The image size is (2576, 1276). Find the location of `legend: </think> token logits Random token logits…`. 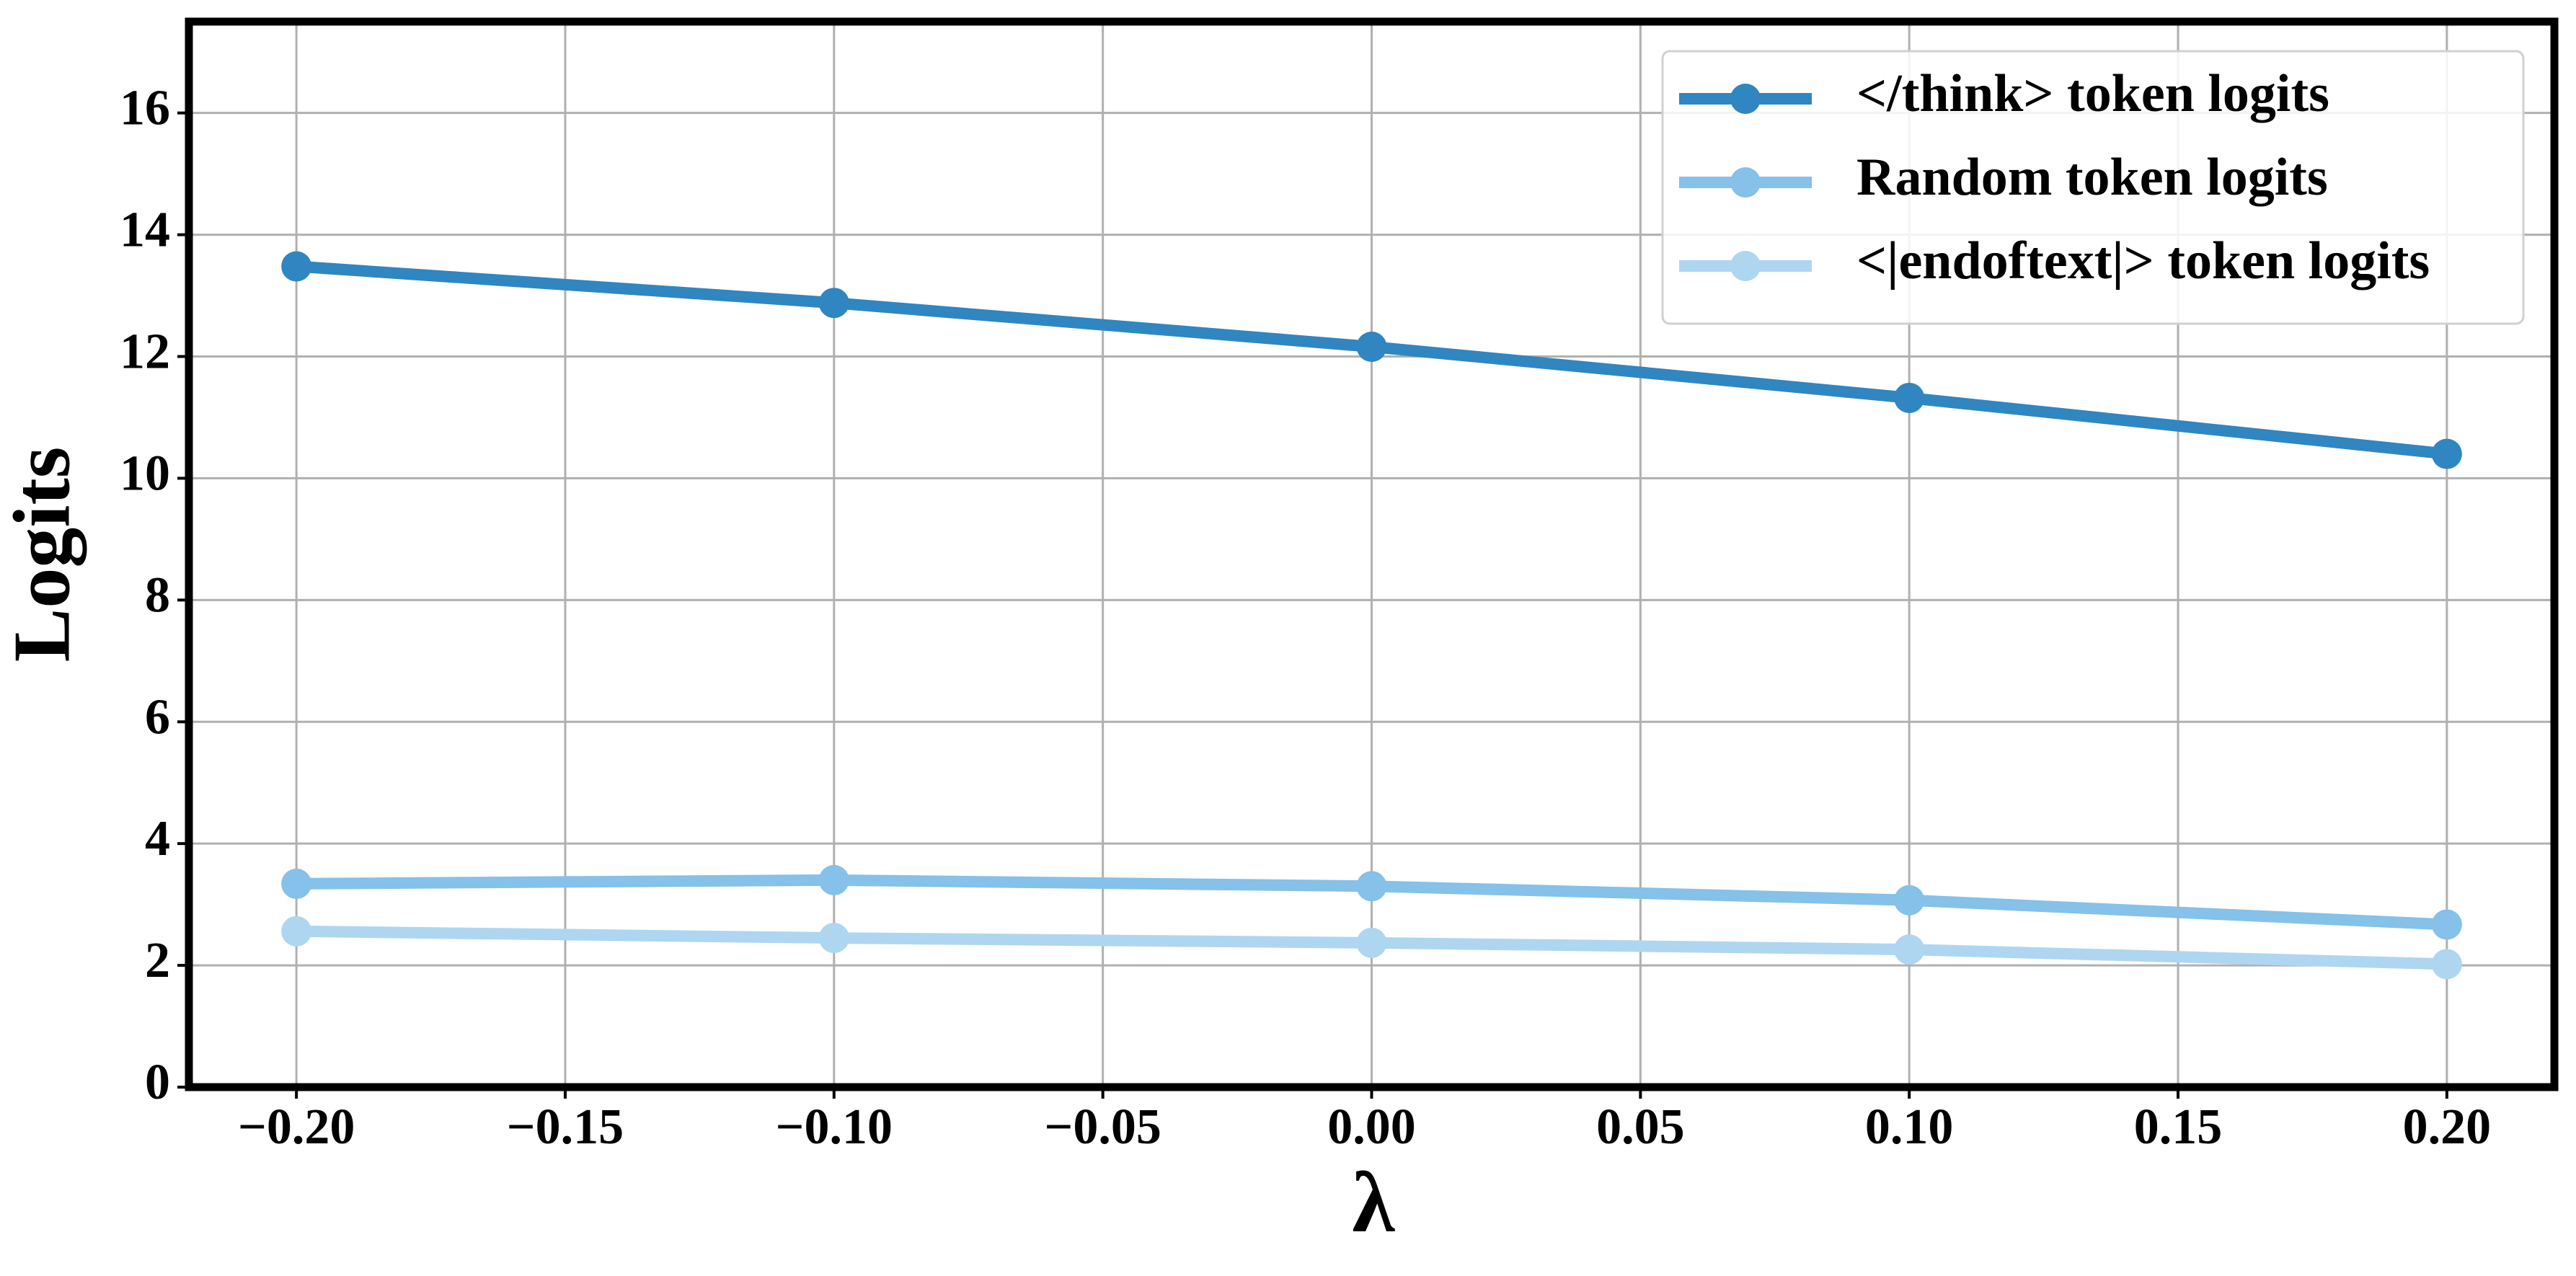

legend: </think> token logits Random token logits… is located at coordinates (2093, 187).